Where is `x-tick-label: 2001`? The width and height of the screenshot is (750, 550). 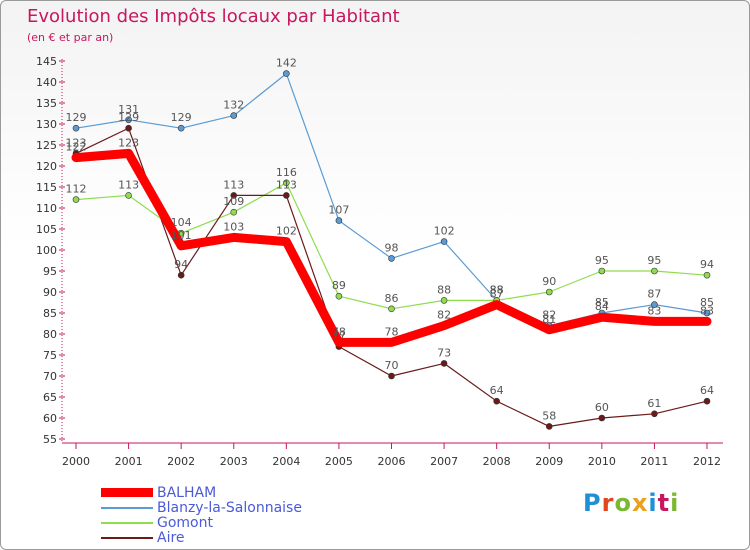 x-tick-label: 2001 is located at coordinates (129, 461).